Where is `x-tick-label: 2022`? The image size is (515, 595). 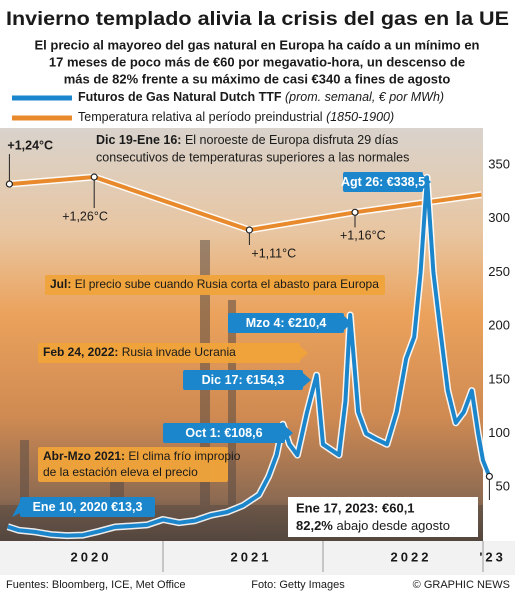 x-tick-label: 2022 is located at coordinates (411, 556).